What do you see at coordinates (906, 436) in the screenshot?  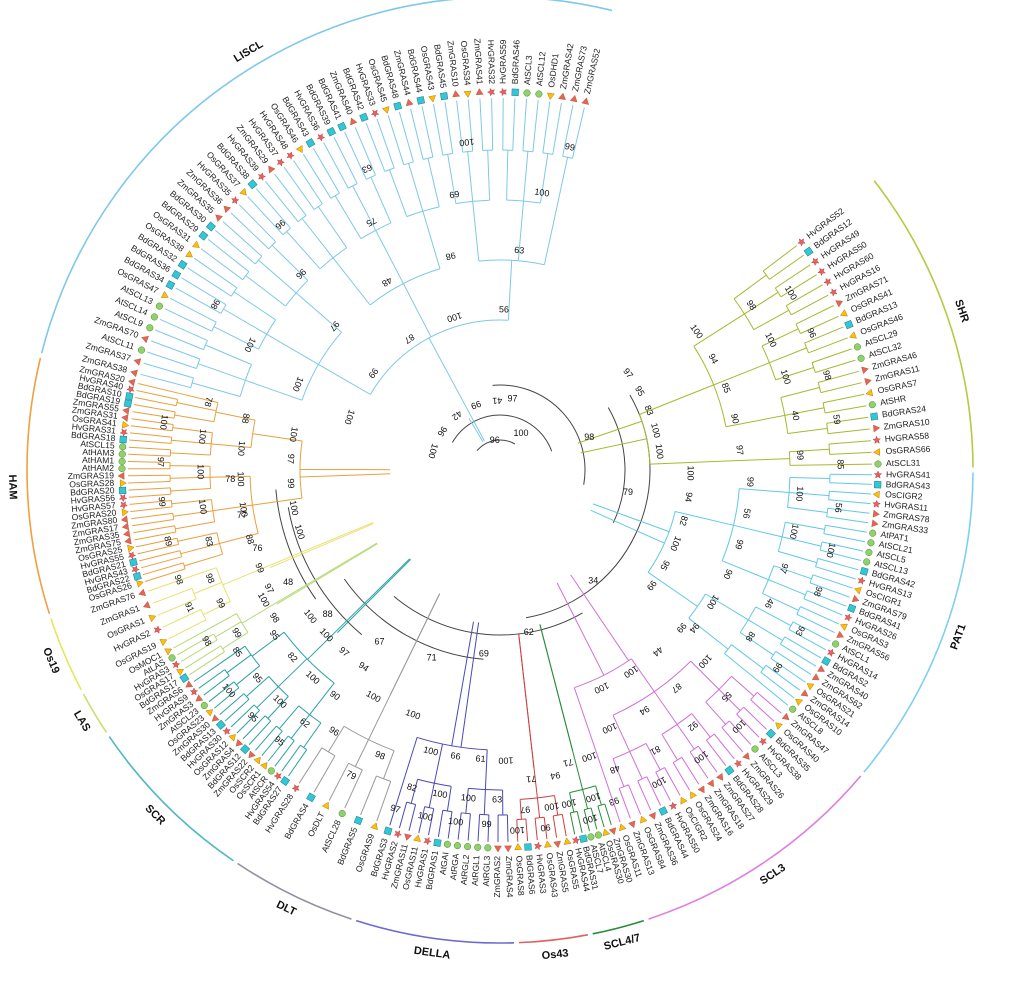 I see `tip-label: HvGRAS58` at bounding box center [906, 436].